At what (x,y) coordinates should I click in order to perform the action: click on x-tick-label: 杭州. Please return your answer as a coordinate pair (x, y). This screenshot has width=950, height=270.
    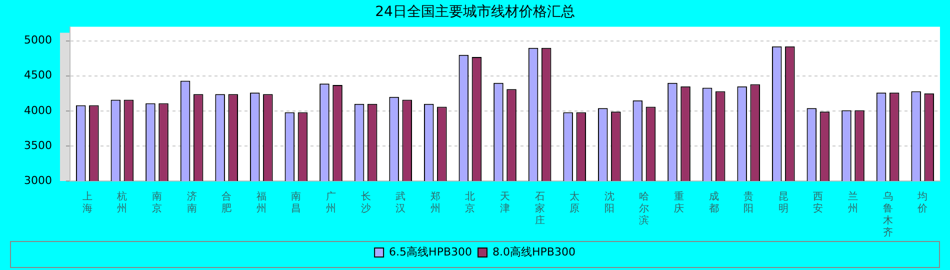
    Looking at the image, I should click on (122, 202).